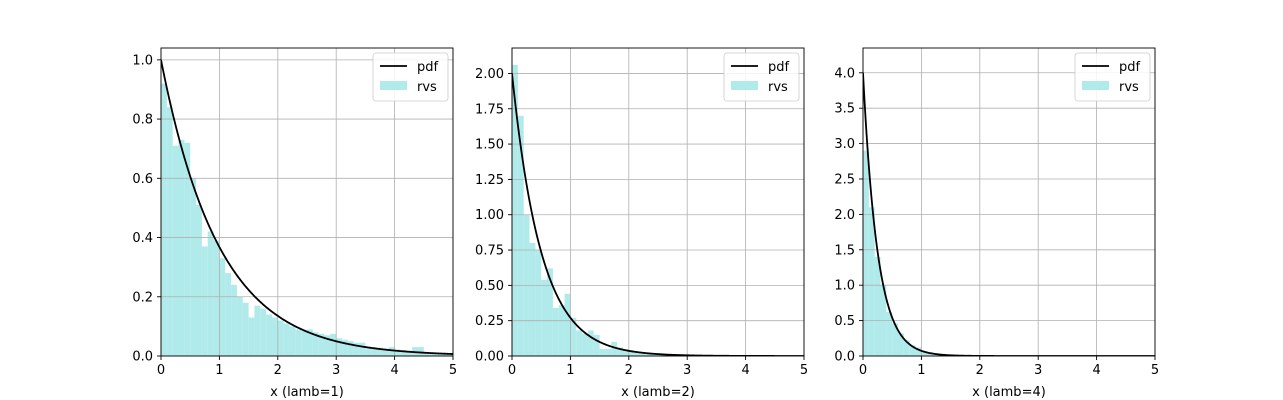 The image size is (1283, 400). Describe the element at coordinates (489, 74) in the screenshot. I see `y-tick-label: 2.00` at that location.